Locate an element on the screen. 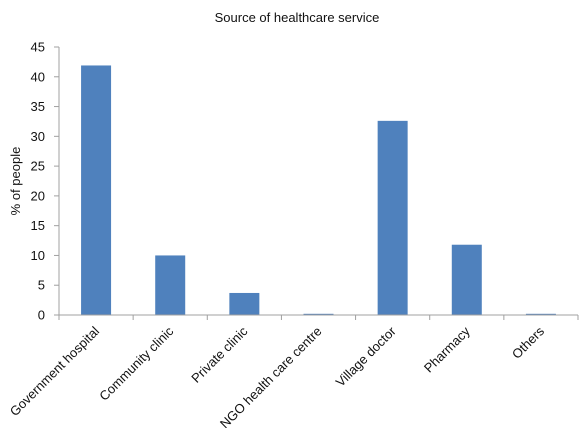 The width and height of the screenshot is (583, 428). x-category-label: Village doctor is located at coordinates (366, 356).